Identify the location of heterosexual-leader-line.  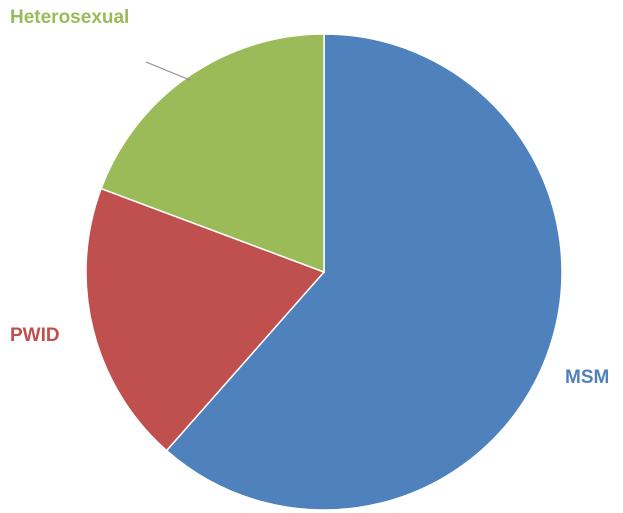
(168, 71).